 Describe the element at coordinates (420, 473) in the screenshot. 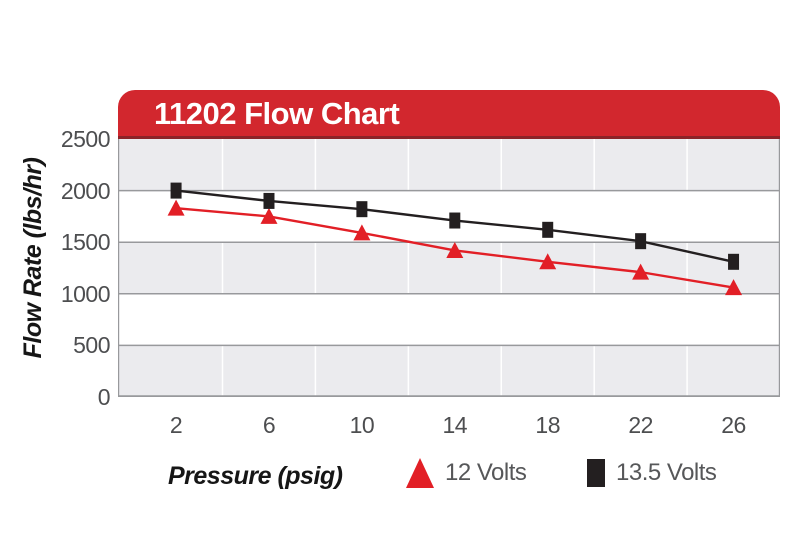

I see `triangle-marker-icon` at that location.